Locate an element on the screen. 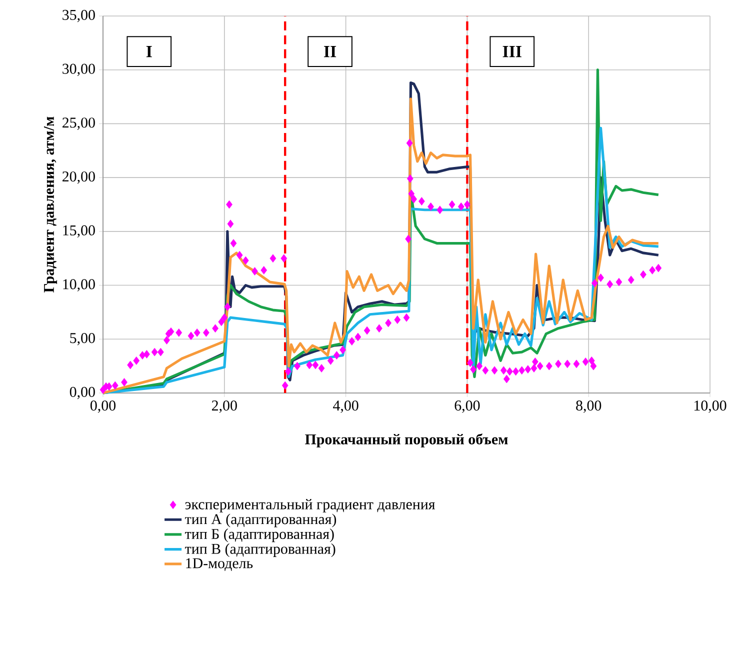 The image size is (732, 655). x-tick-label: 0,00 is located at coordinates (103, 406).